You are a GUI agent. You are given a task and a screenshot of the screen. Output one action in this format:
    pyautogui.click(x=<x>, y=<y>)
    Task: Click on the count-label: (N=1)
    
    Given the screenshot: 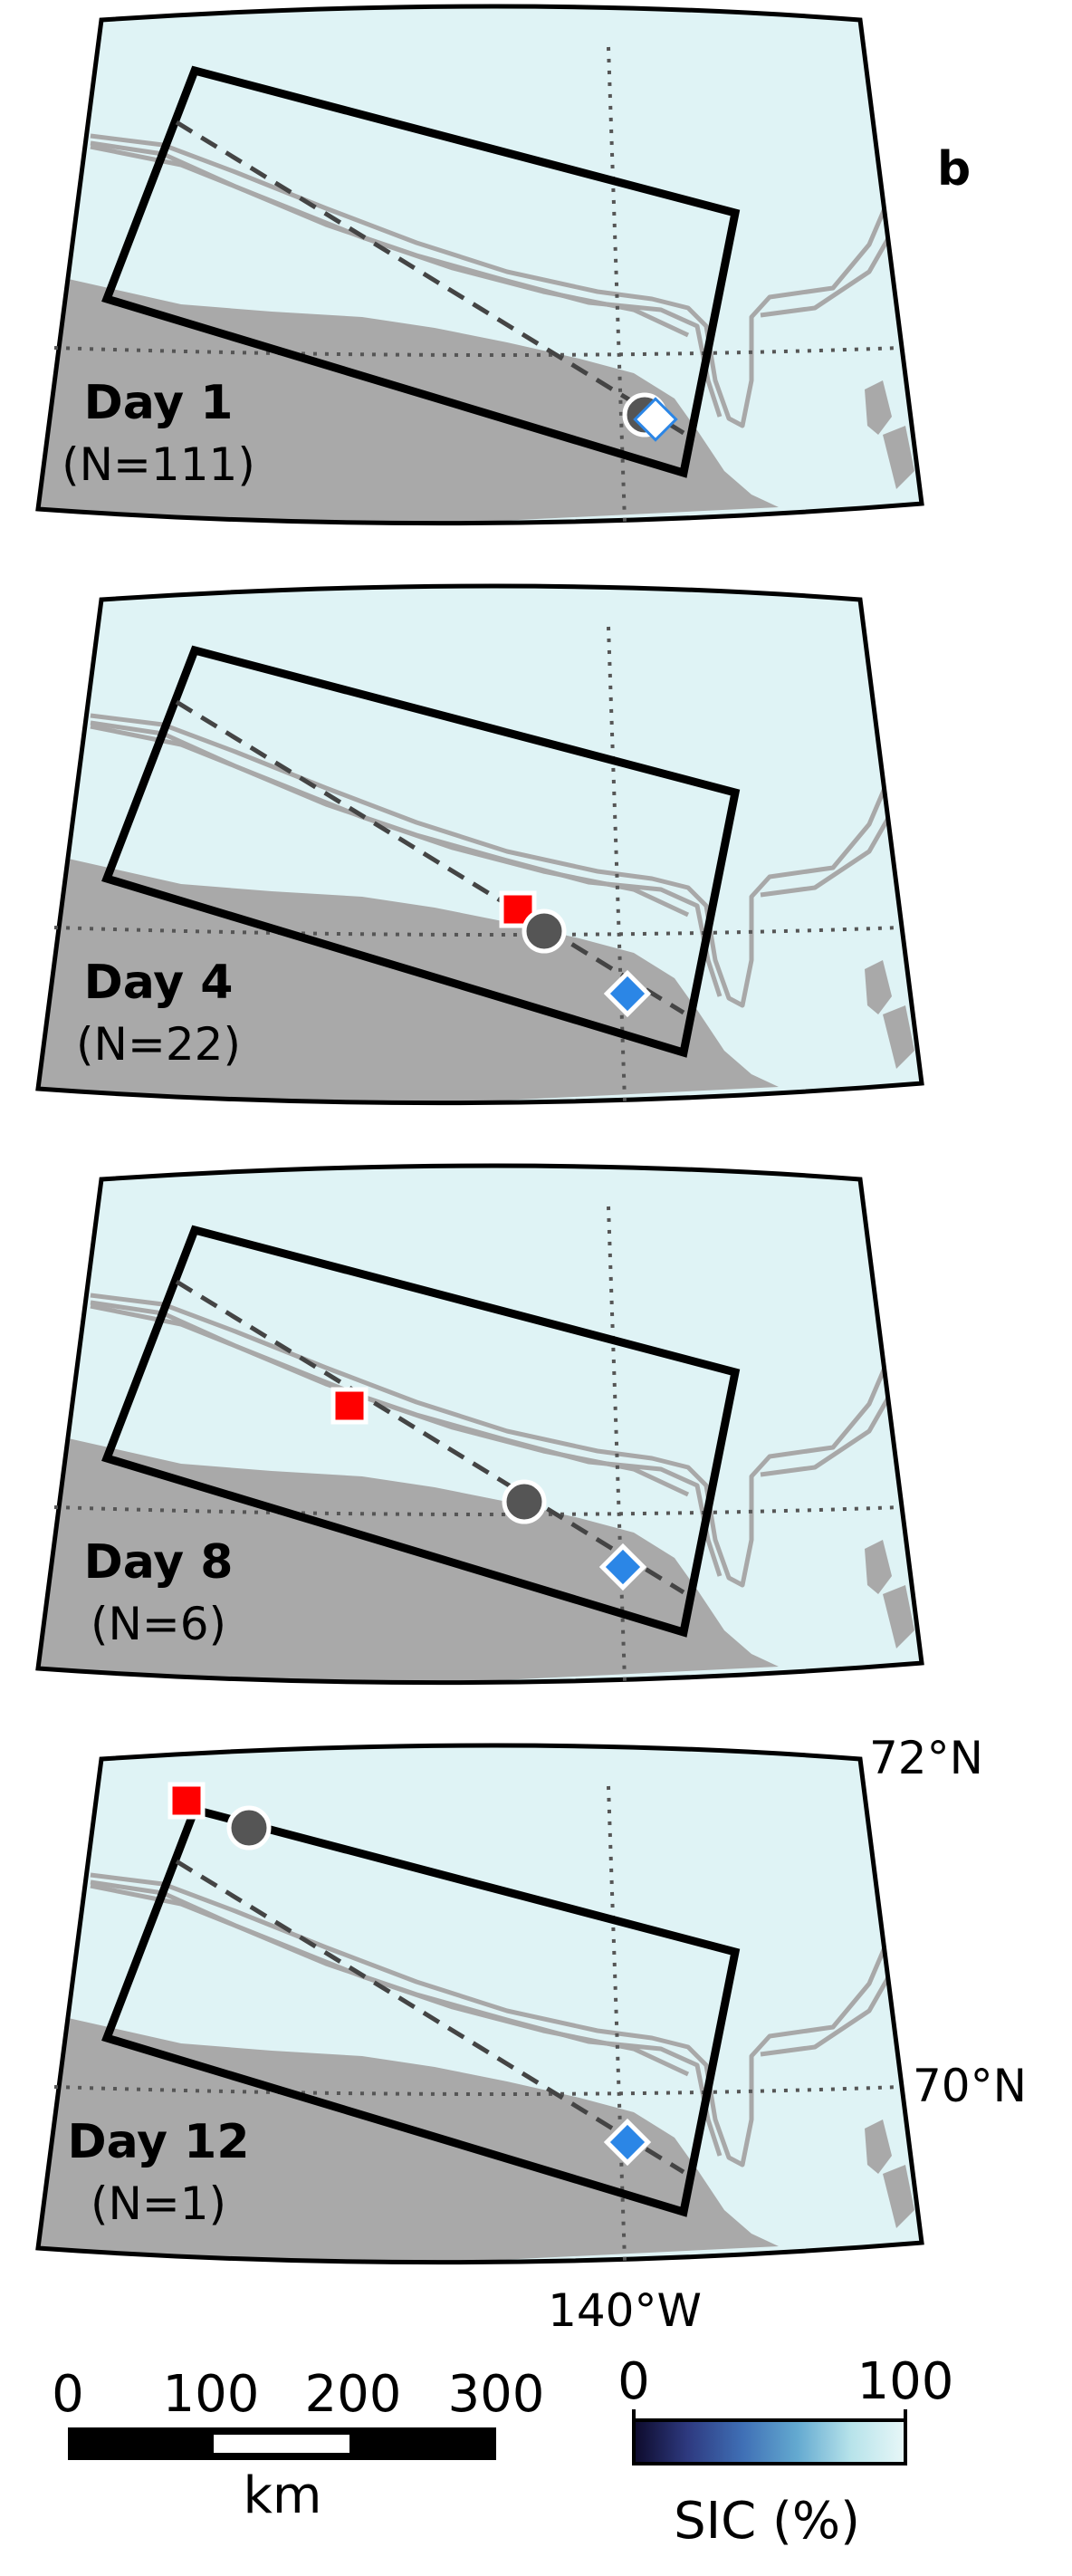 What is the action you would take?
    pyautogui.click(x=158, y=2203)
    